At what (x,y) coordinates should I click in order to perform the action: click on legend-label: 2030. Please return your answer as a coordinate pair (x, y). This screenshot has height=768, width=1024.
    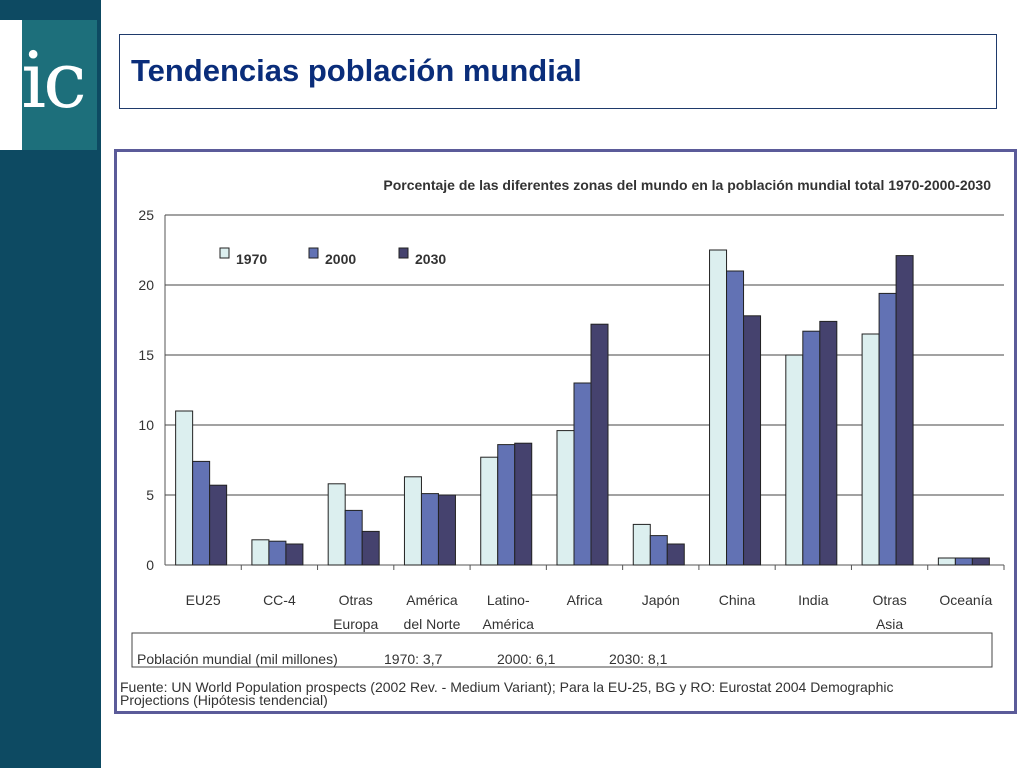
    Looking at the image, I should click on (430, 259).